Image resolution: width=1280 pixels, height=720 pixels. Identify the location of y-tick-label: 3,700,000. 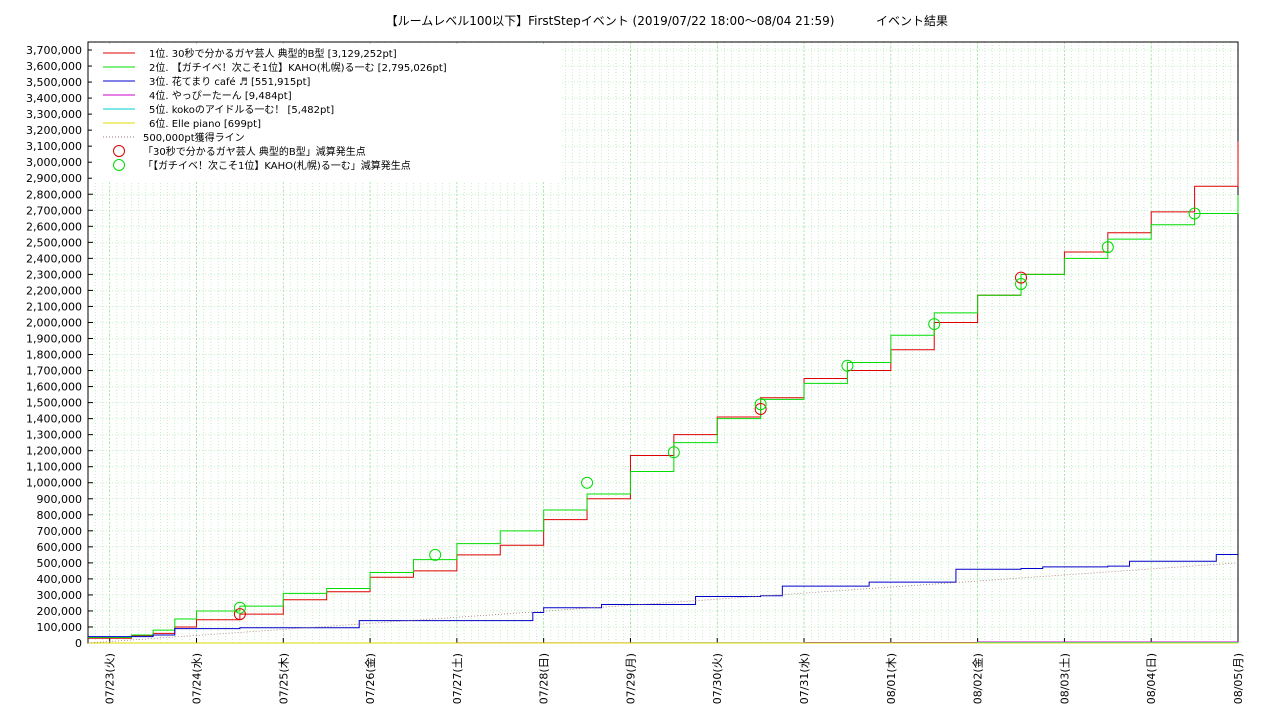
(54, 50).